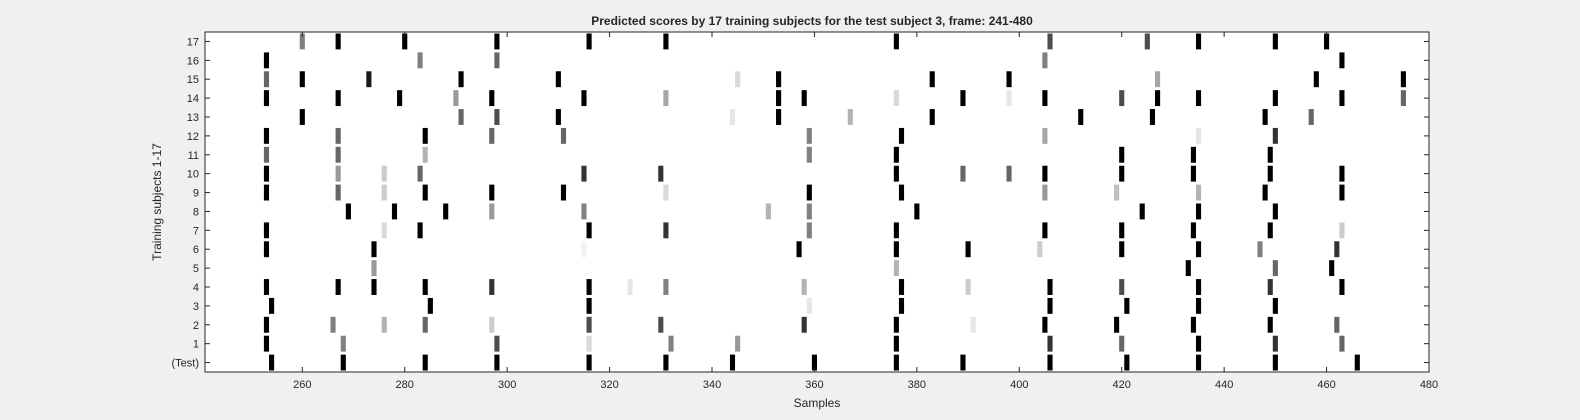 The height and width of the screenshot is (420, 1580). I want to click on x-tick-label: 300, so click(507, 385).